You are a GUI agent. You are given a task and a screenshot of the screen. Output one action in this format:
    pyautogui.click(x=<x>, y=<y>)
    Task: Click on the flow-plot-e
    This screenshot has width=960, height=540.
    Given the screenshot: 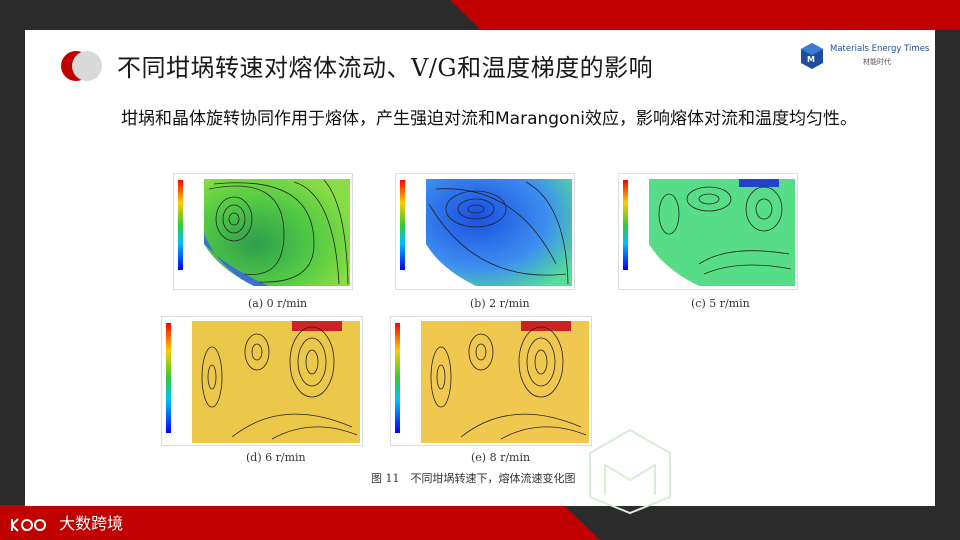 What is the action you would take?
    pyautogui.click(x=492, y=382)
    